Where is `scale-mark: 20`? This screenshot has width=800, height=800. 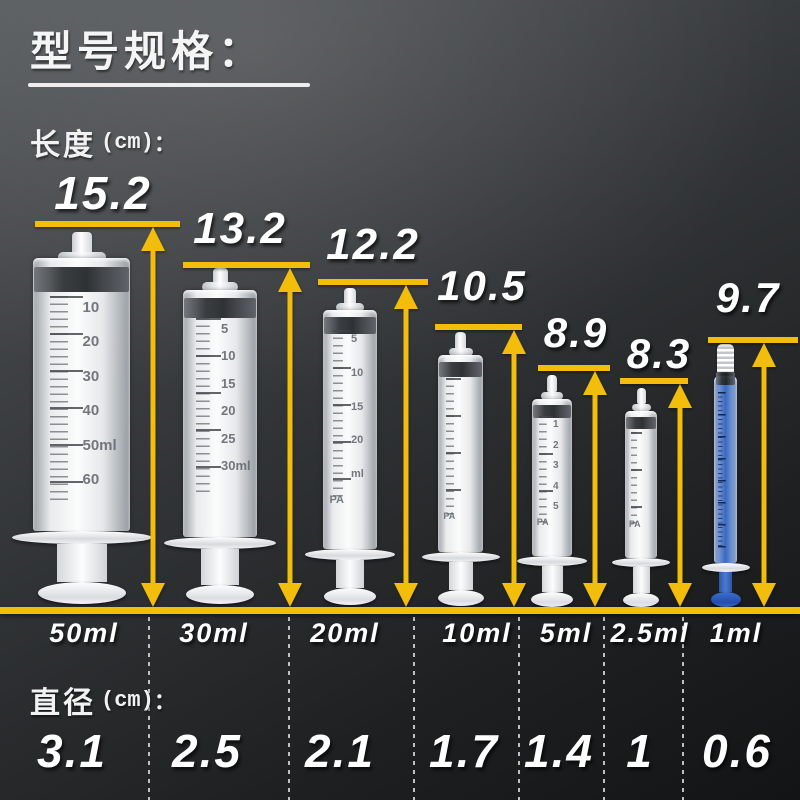
scale-mark: 20 is located at coordinates (357, 440).